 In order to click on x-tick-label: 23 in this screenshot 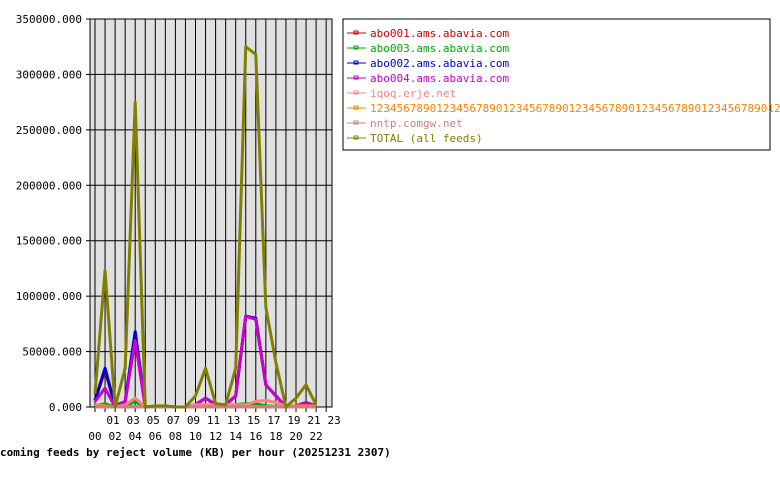, I will do `click(334, 420)`.